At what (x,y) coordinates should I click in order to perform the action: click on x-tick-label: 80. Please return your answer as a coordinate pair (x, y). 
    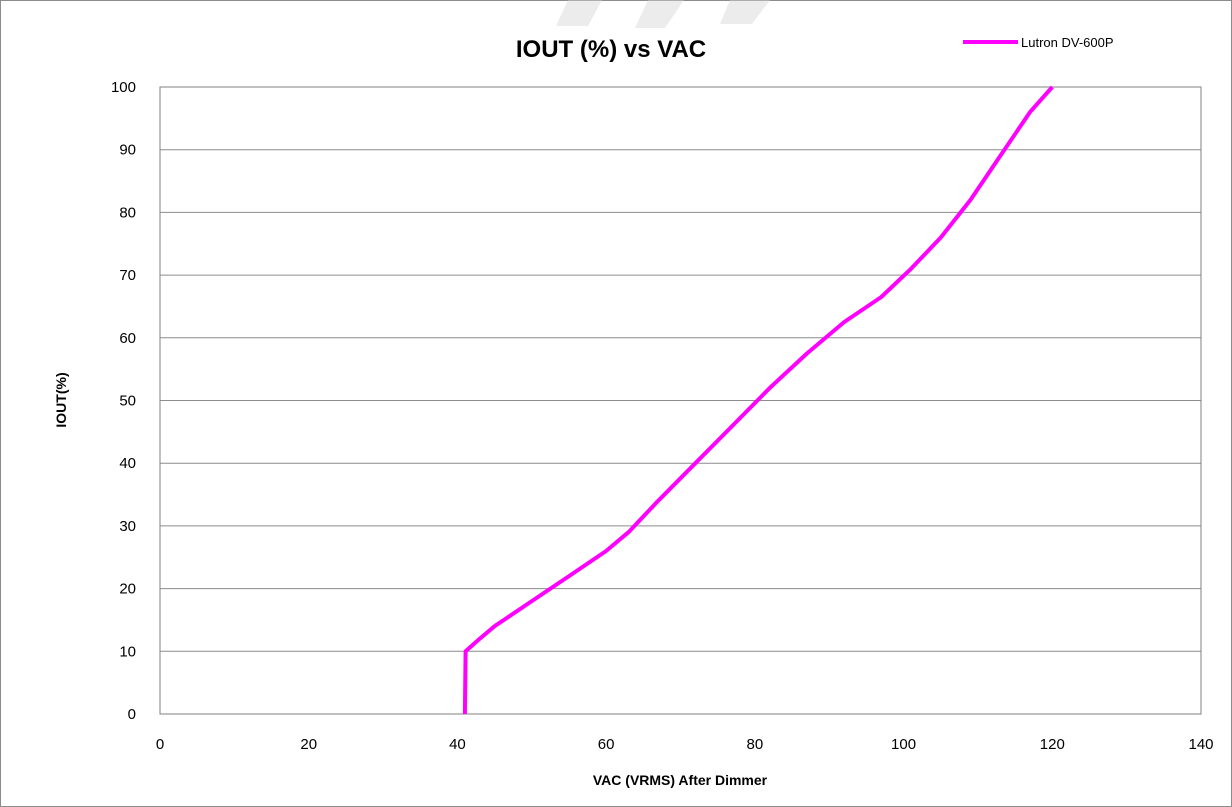
    Looking at the image, I should click on (755, 744).